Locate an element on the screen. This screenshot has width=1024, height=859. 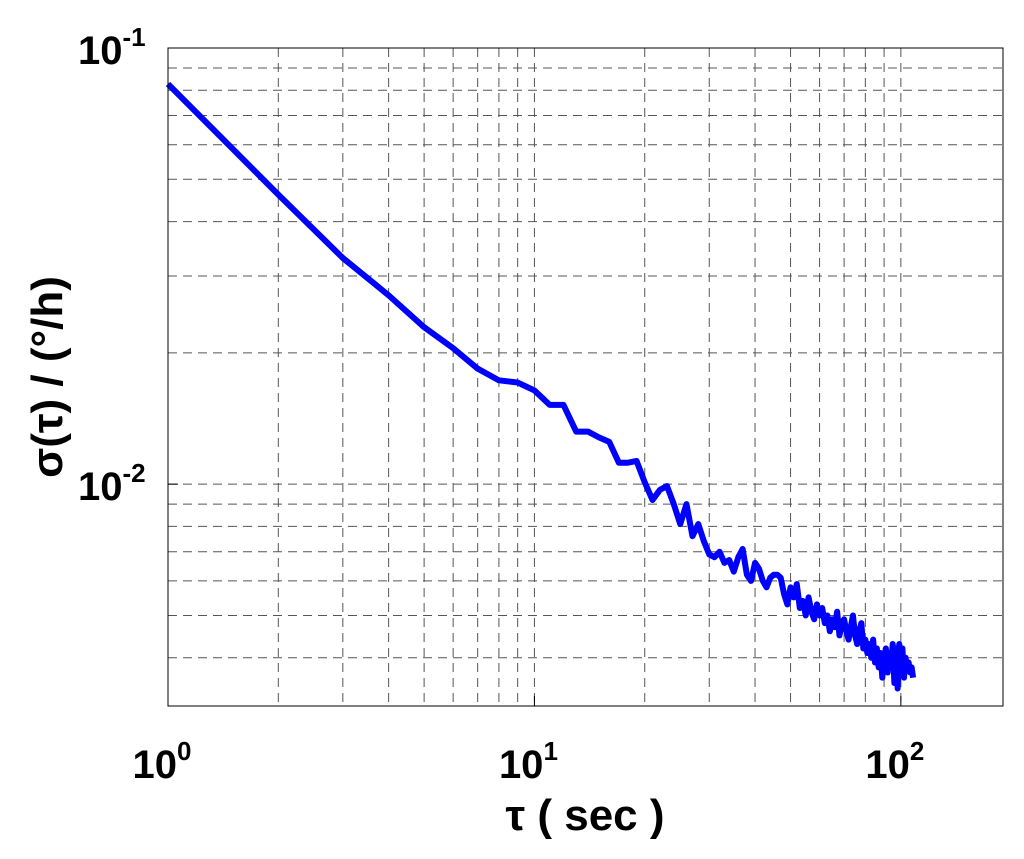
tick-label-exponent: -2 is located at coordinates (134, 473).